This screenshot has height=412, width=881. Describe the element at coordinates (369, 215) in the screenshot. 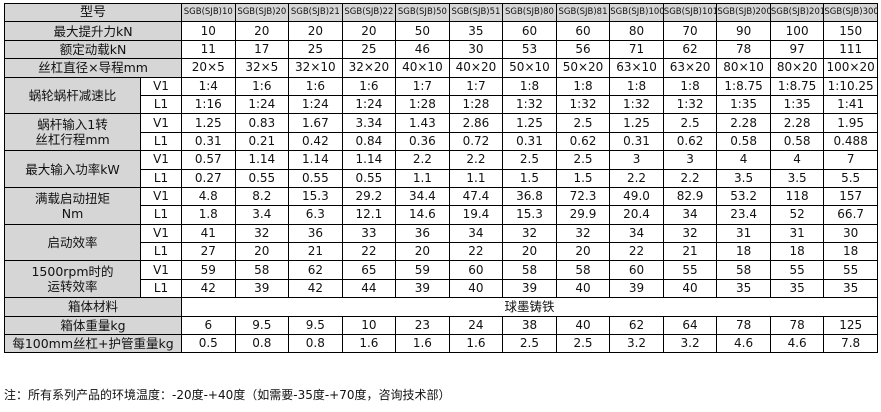

I see `cell: 12.1` at that location.